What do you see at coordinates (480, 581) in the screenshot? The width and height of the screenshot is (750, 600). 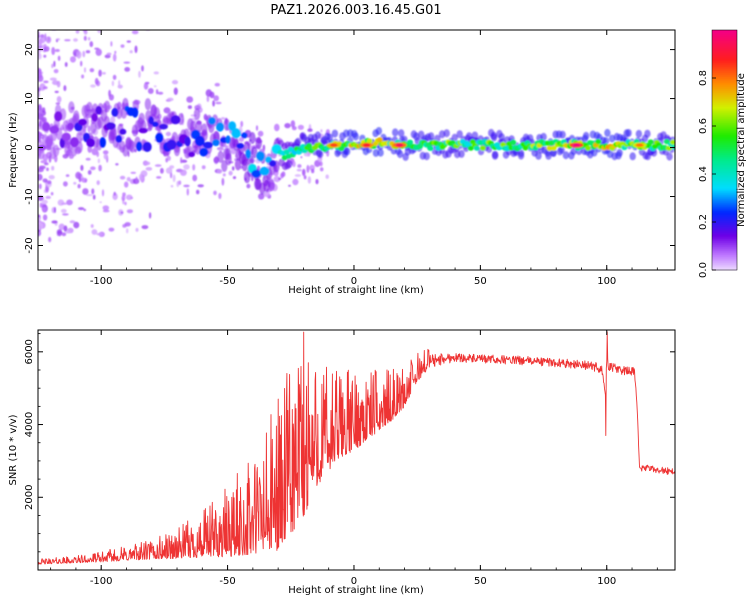 I see `snr-x-tick-label: 50` at bounding box center [480, 581].